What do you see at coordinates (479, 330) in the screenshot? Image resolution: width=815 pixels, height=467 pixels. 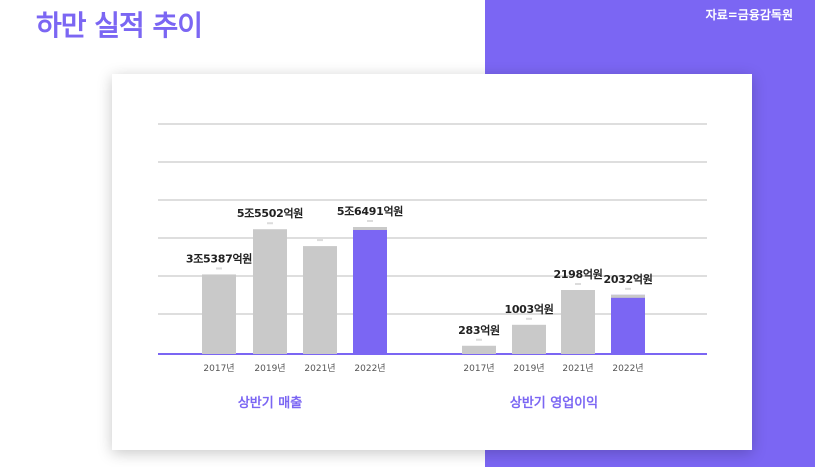 I see `value-label-1-0: 283억원` at bounding box center [479, 330].